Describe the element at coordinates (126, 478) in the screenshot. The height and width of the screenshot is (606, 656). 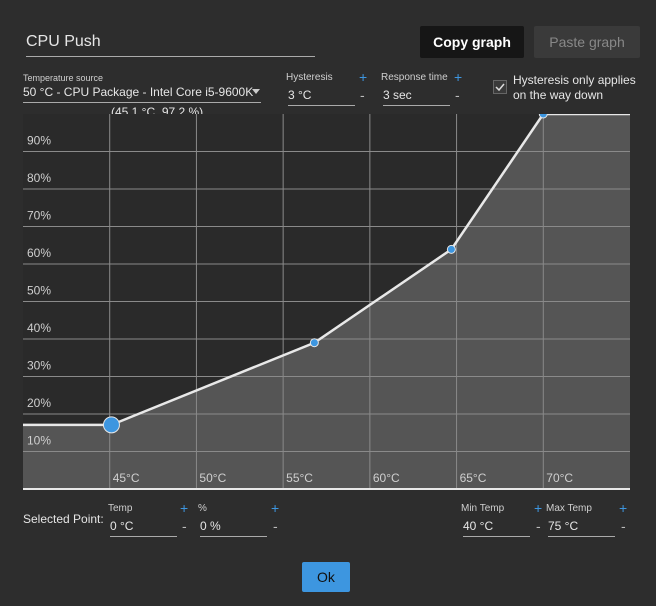
I see `x-tick-label: 45°C` at that location.